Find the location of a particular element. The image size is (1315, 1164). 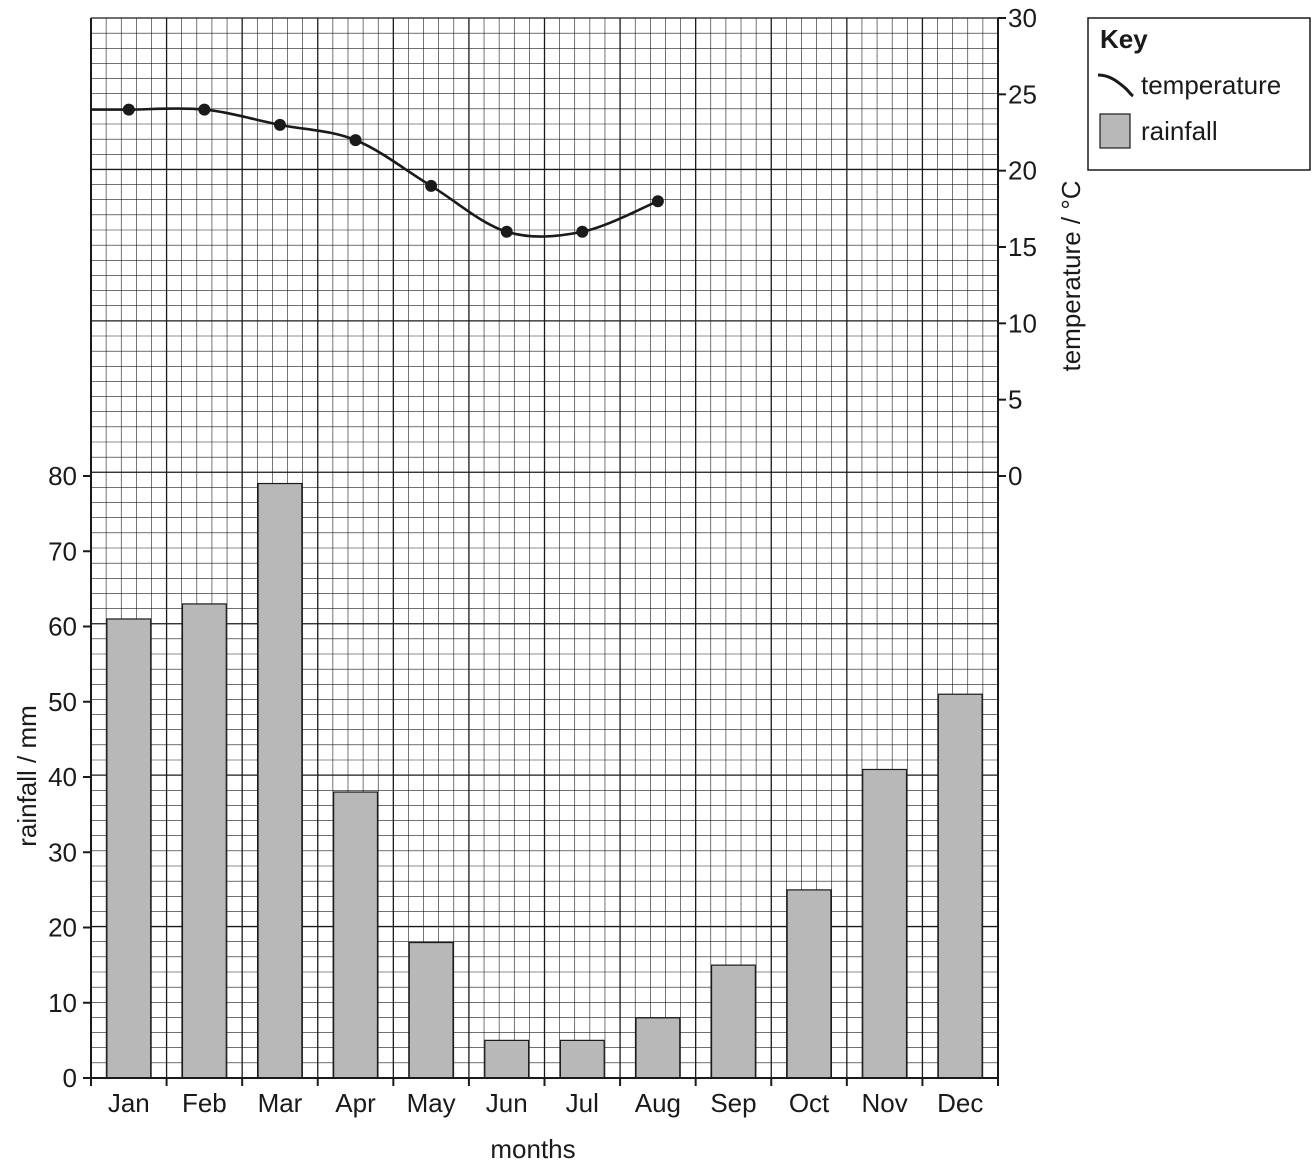

temperature-series is located at coordinates (377, 170).